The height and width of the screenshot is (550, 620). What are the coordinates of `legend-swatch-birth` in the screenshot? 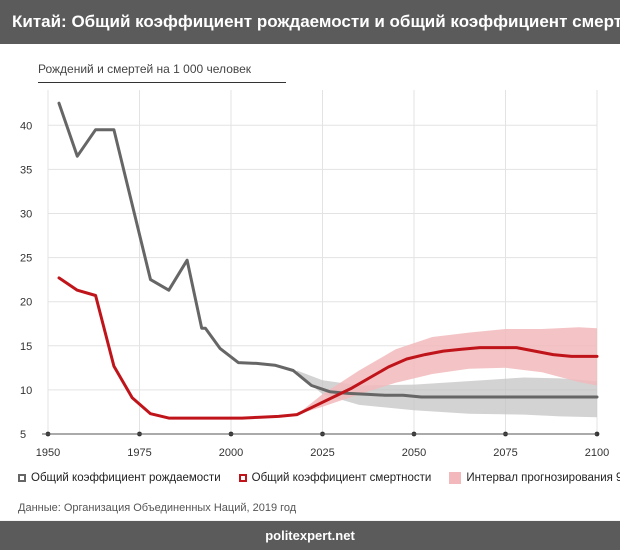 It's located at (22, 478).